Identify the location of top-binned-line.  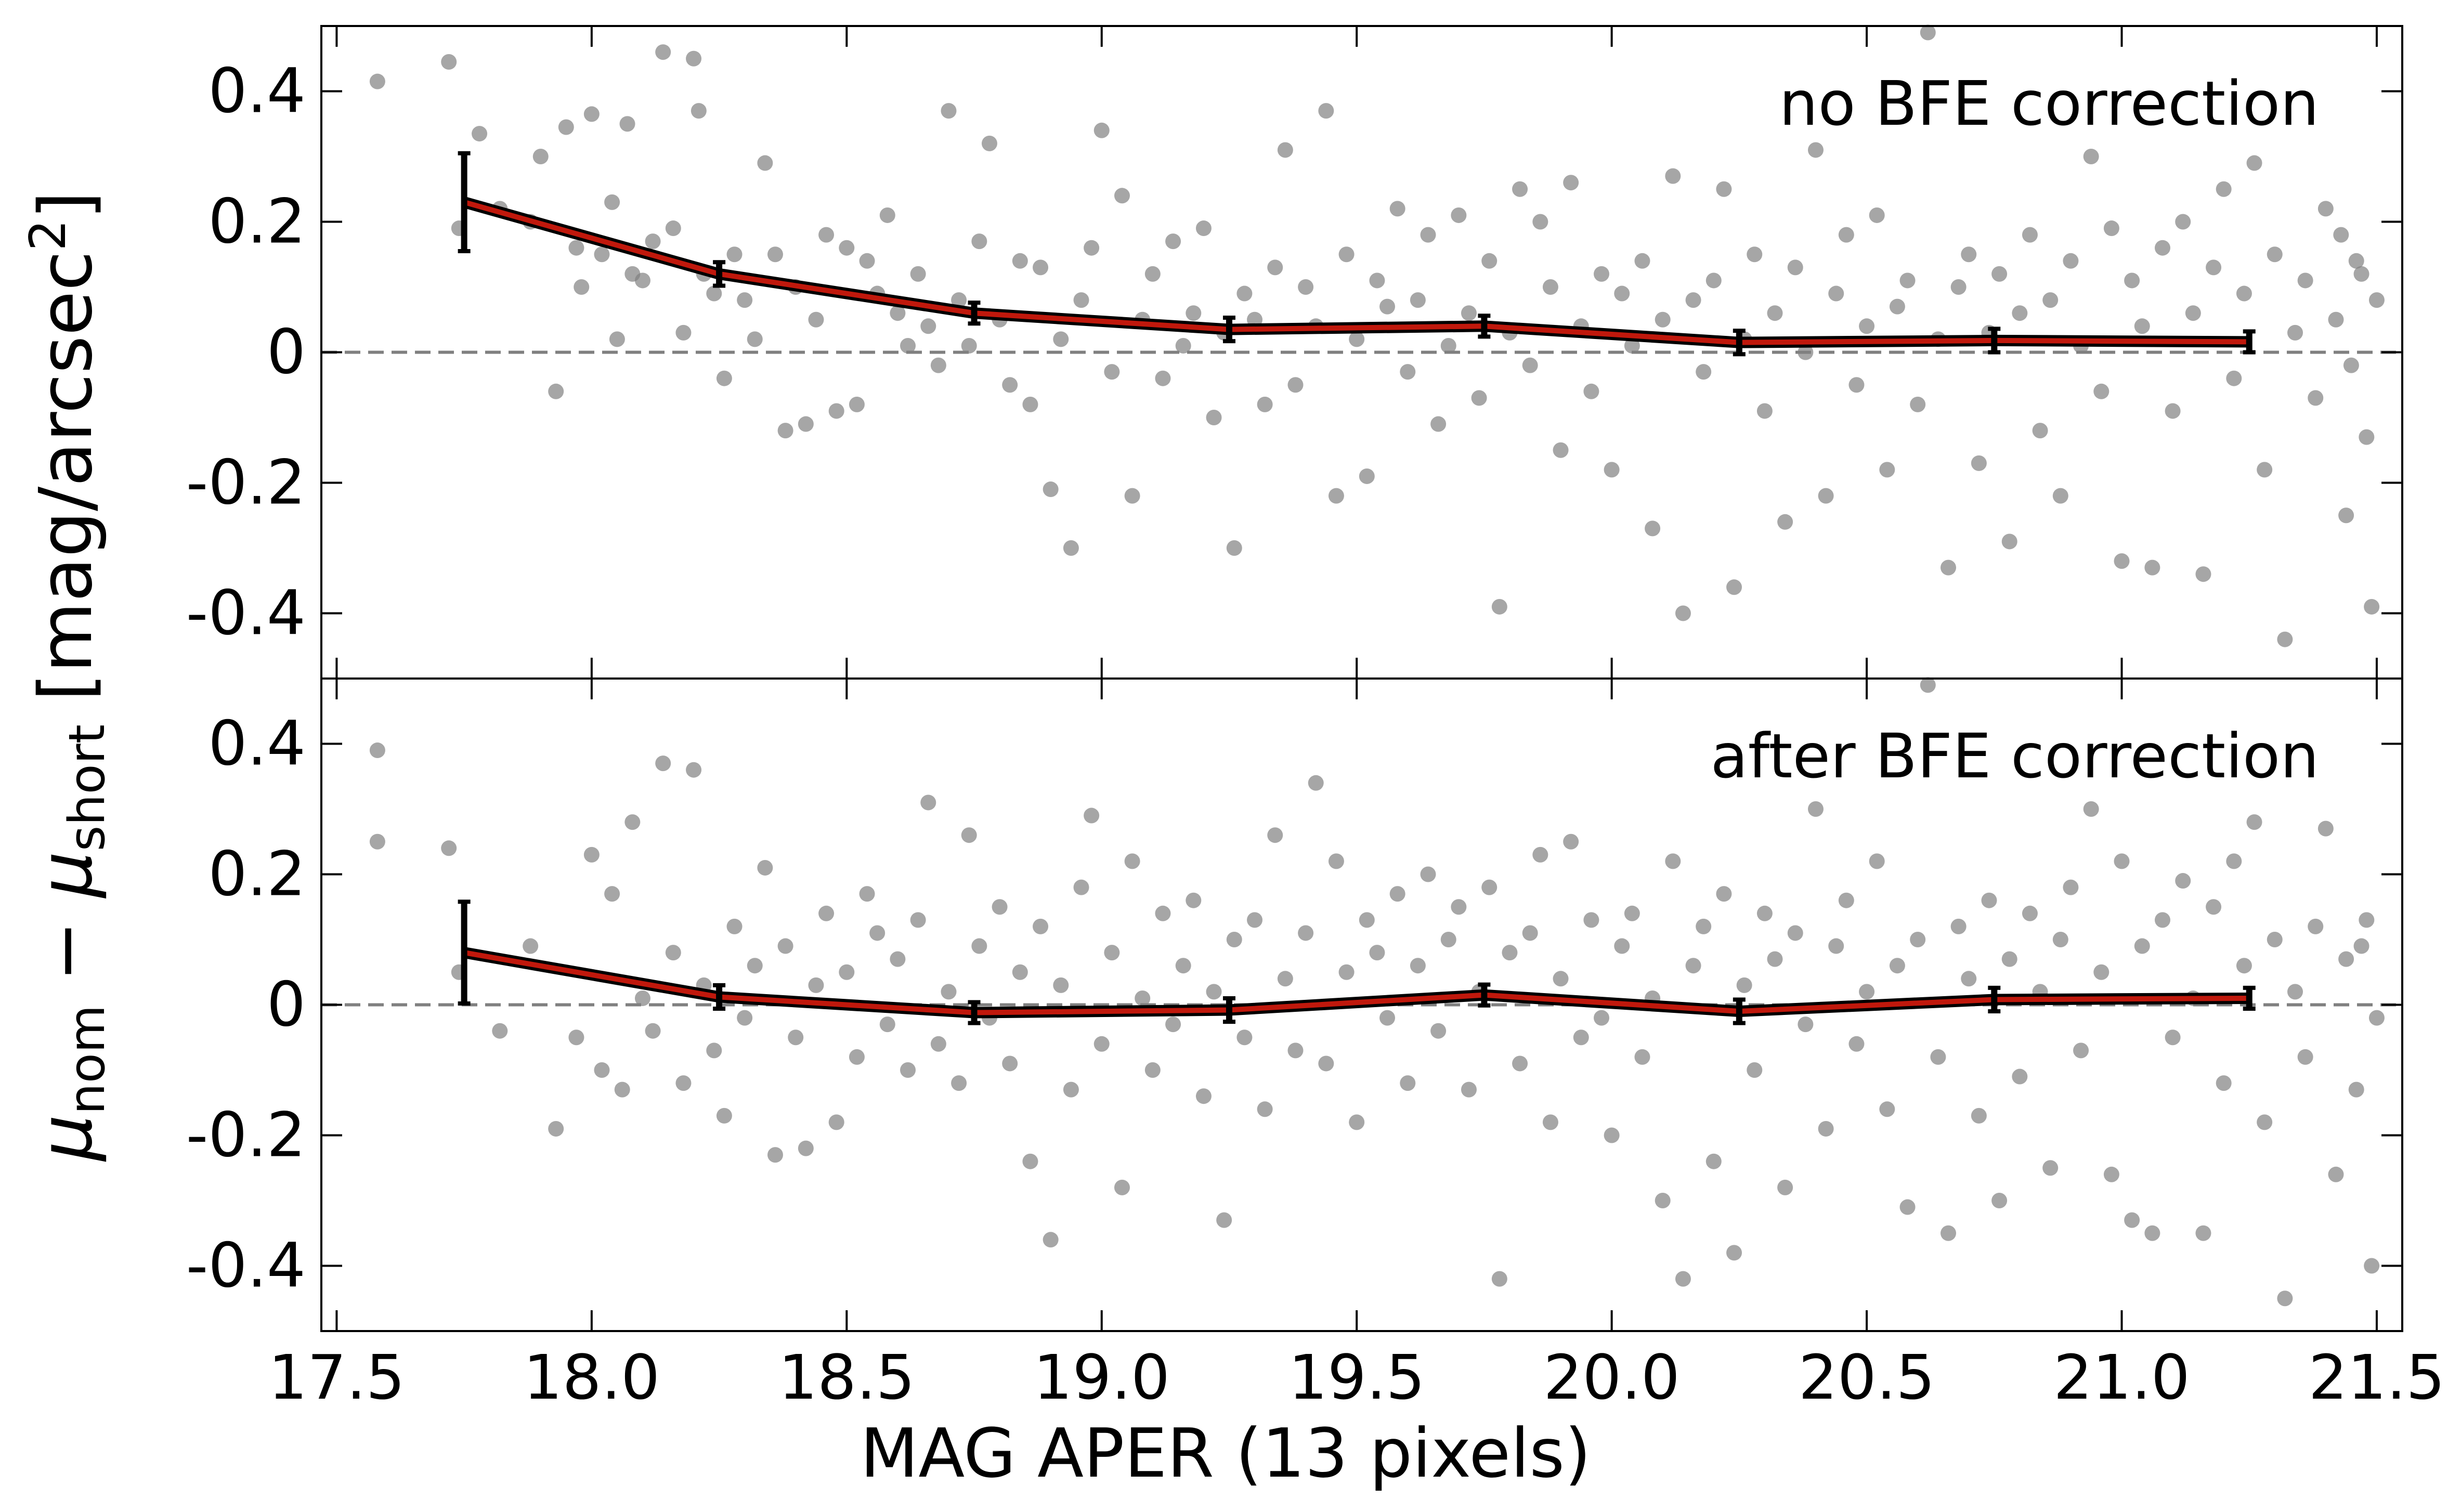
(1356, 272).